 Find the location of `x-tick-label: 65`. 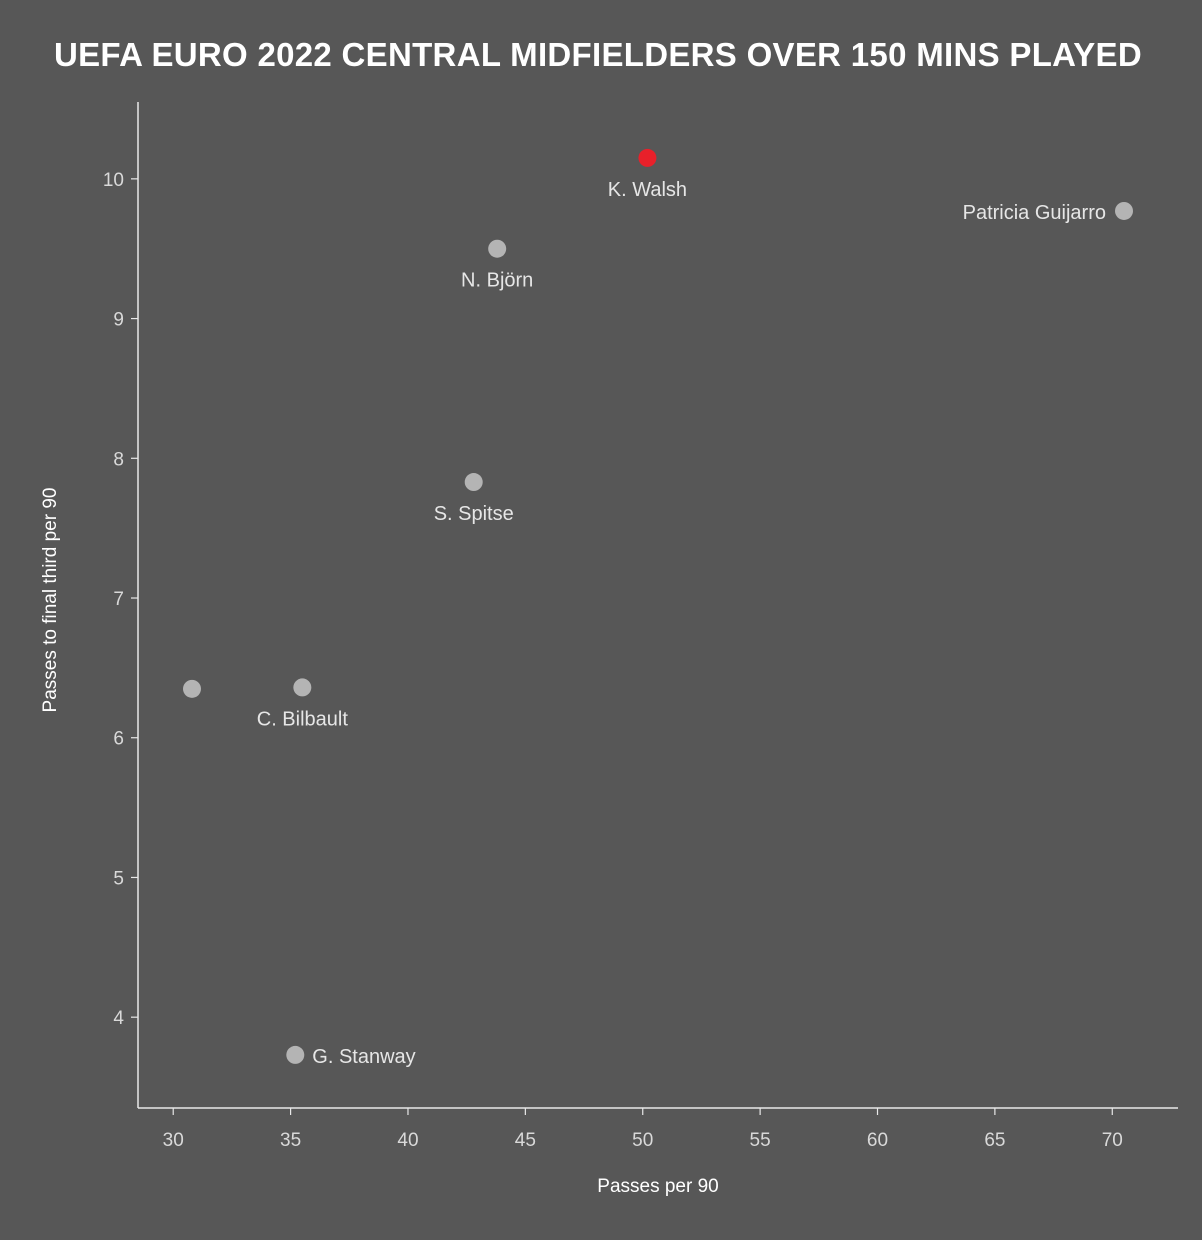

x-tick-label: 65 is located at coordinates (994, 1140).